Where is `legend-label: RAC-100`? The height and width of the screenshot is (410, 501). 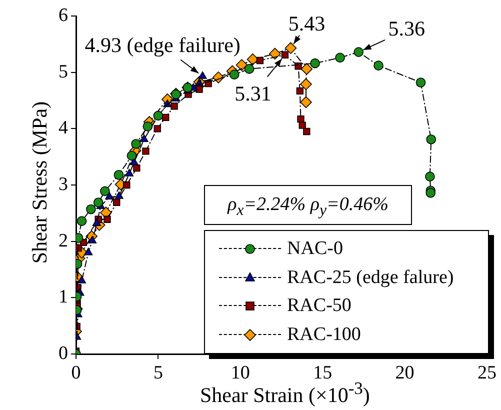 legend-label: RAC-100 is located at coordinates (324, 335).